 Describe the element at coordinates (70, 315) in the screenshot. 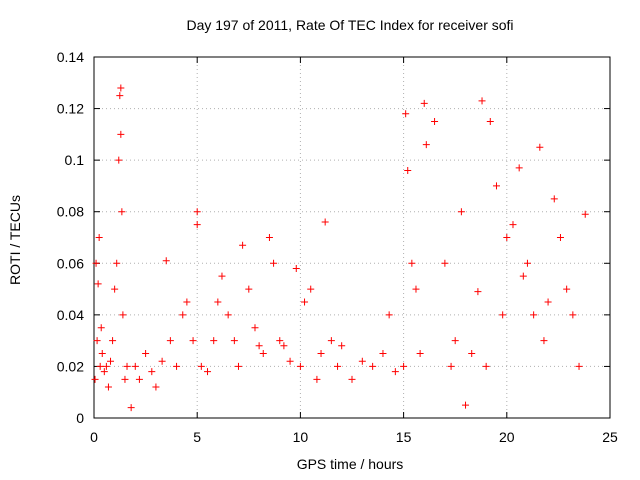

I see `y-tick-label: 0.04` at that location.